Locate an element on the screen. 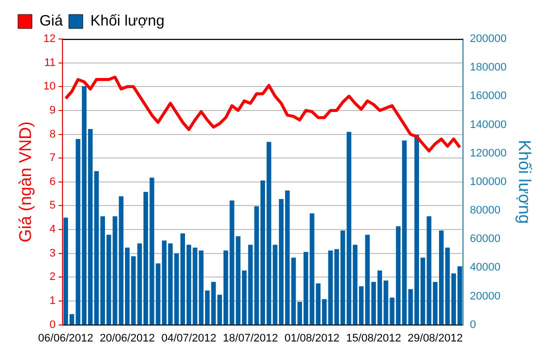 This screenshot has height=364, width=550. x-tick-label: 20/06/2012 is located at coordinates (127, 338).